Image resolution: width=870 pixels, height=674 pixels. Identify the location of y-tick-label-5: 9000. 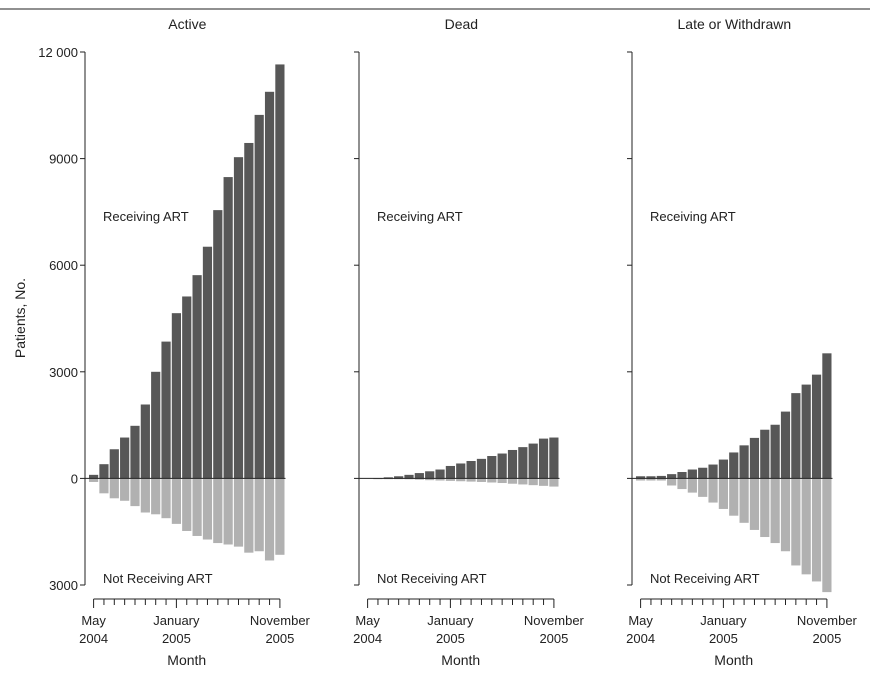
(63, 159).